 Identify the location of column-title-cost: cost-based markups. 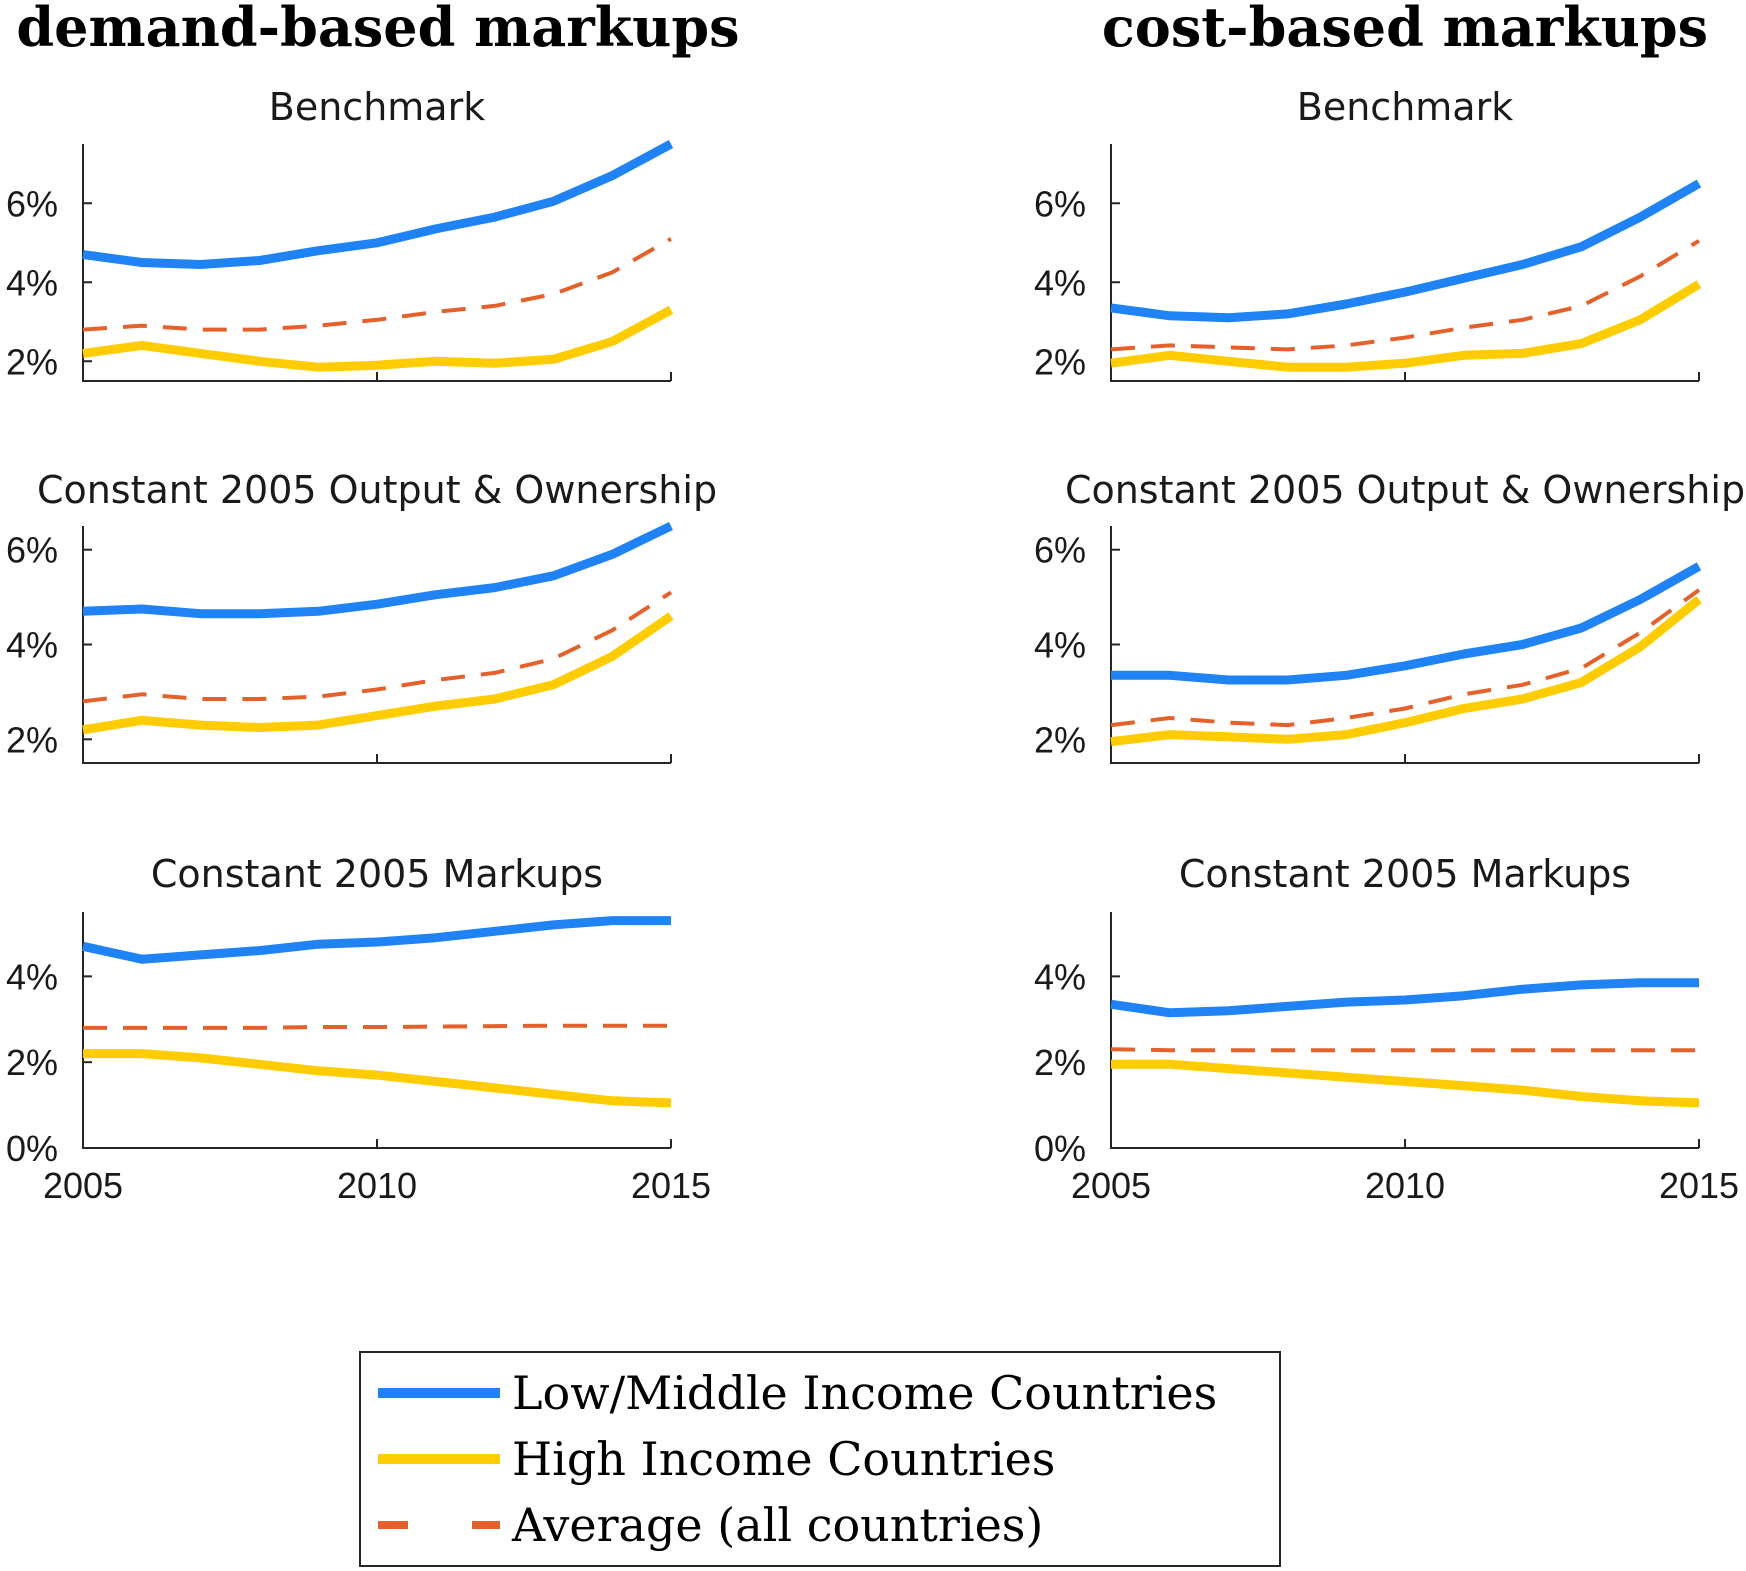
(1405, 29).